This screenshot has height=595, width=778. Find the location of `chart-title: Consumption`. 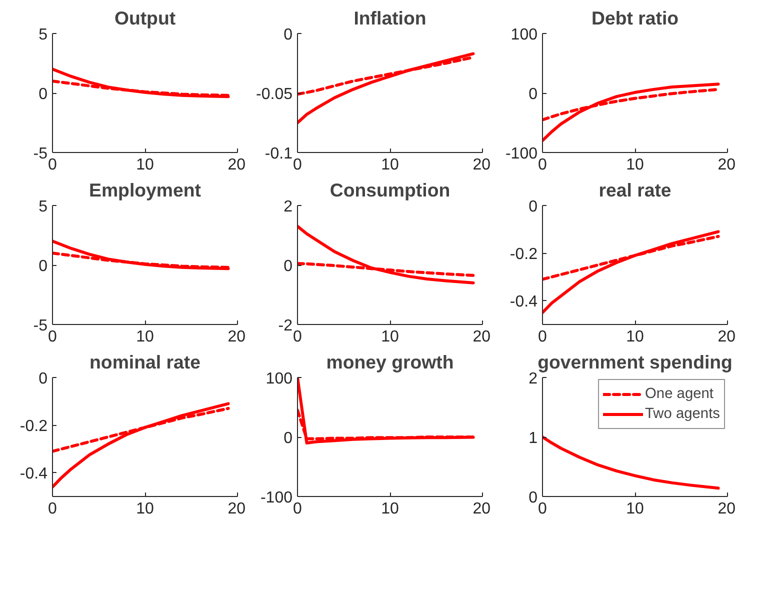

chart-title: Consumption is located at coordinates (390, 190).